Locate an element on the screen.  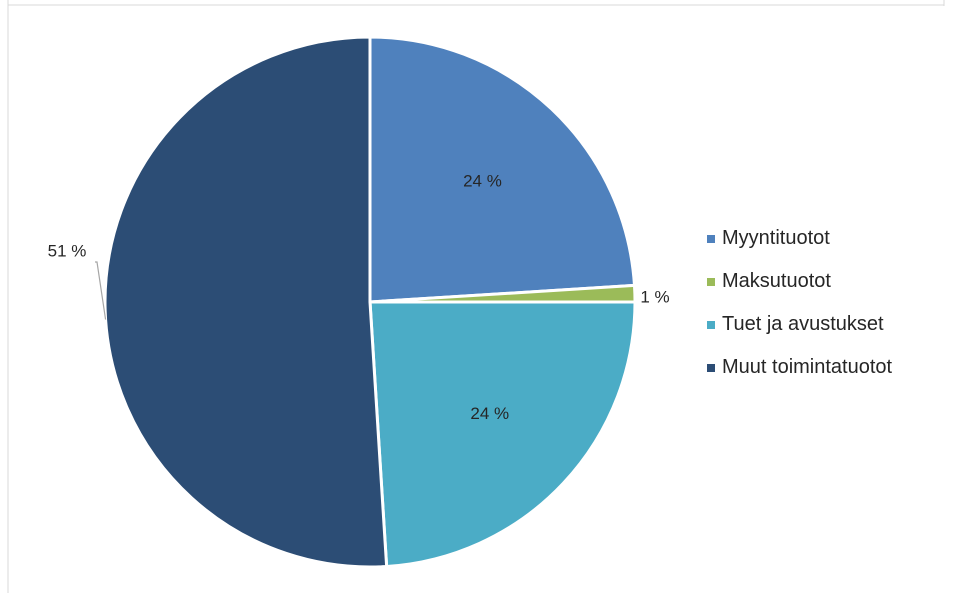
legend-item-muut-toimintatuotot: Muut toimintatuotot is located at coordinates (799, 367).